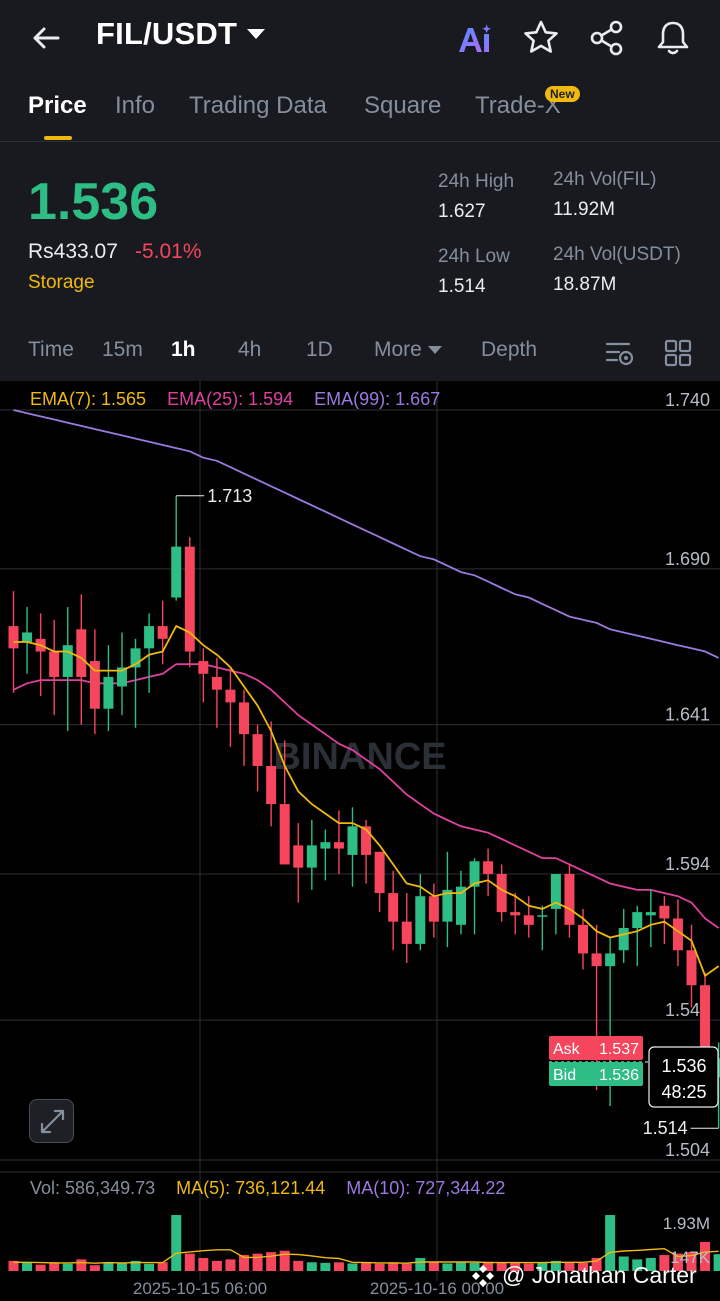 The width and height of the screenshot is (720, 1301). Describe the element at coordinates (51, 349) in the screenshot. I see `interval-time: Time` at that location.